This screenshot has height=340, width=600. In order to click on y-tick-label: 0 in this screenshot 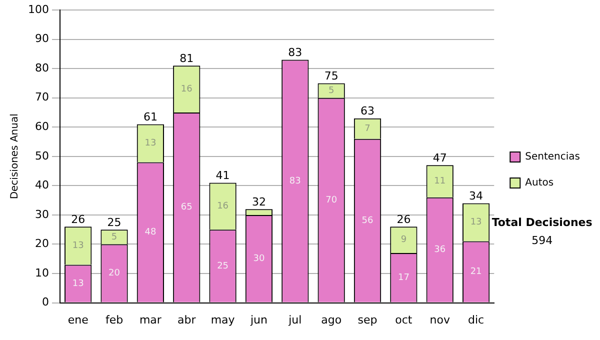, I will do `click(45, 302)`.